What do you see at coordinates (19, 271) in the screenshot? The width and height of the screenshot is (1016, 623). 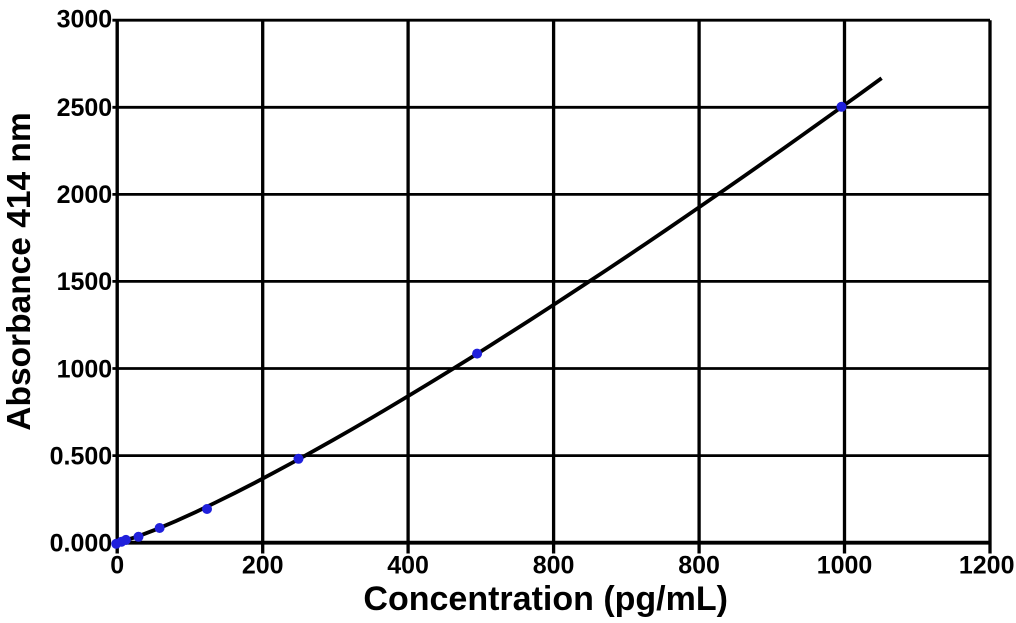 I see `svg-text: Absorbance 414 nm` at bounding box center [19, 271].